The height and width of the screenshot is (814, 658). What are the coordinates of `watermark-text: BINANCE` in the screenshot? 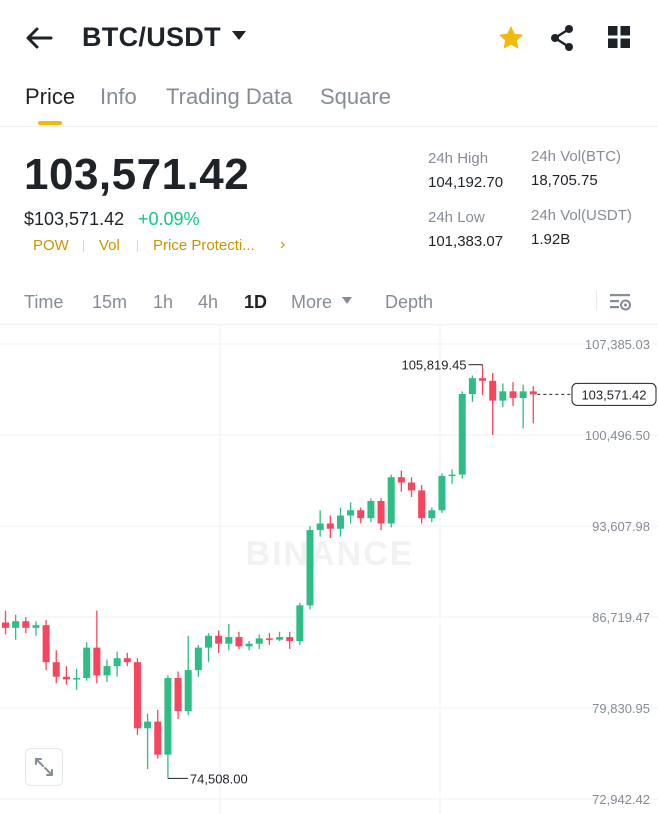 It's located at (330, 554).